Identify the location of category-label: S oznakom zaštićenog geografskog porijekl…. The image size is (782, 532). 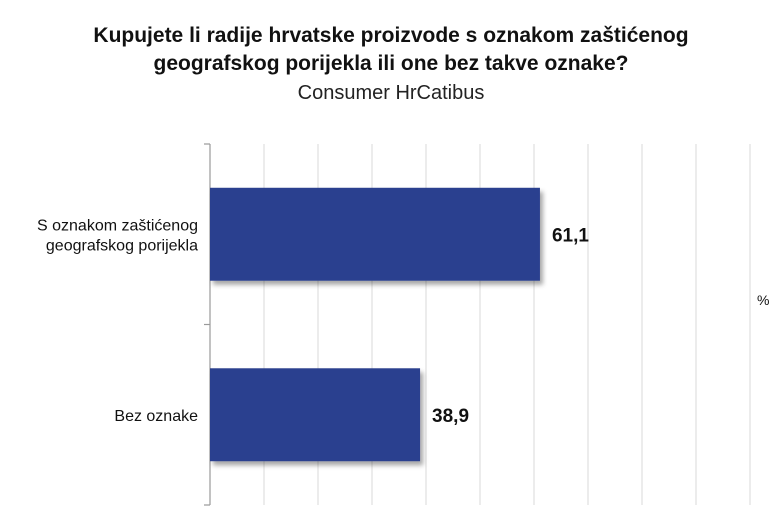
(117, 235).